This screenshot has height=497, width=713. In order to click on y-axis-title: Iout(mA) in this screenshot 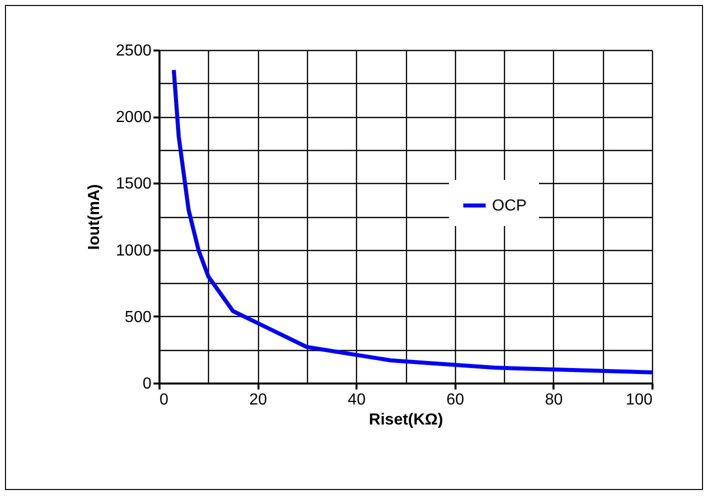, I will do `click(94, 217)`.